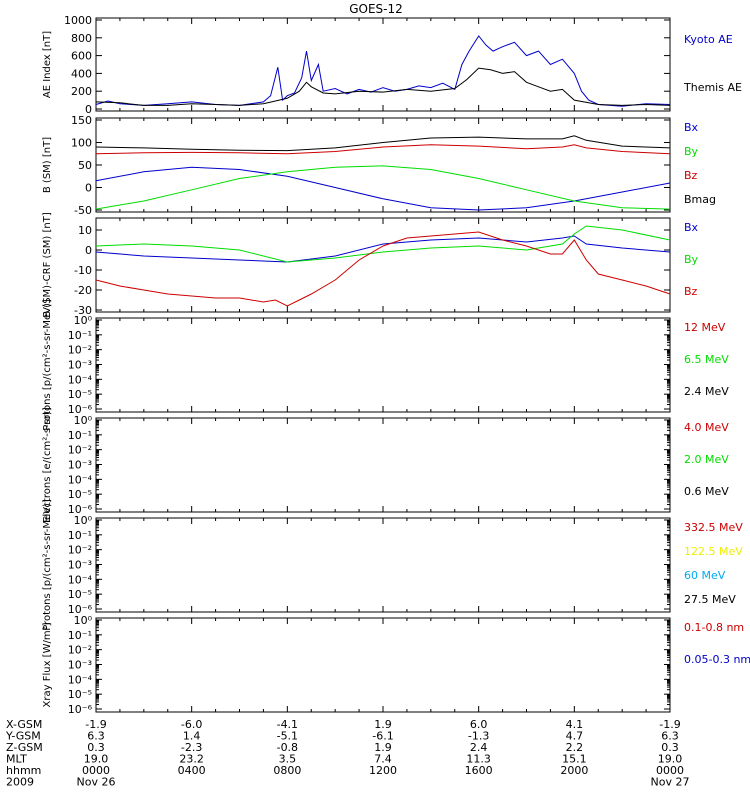 The width and height of the screenshot is (750, 800). What do you see at coordinates (383, 747) in the screenshot?
I see `footer-value: 1.9` at bounding box center [383, 747].